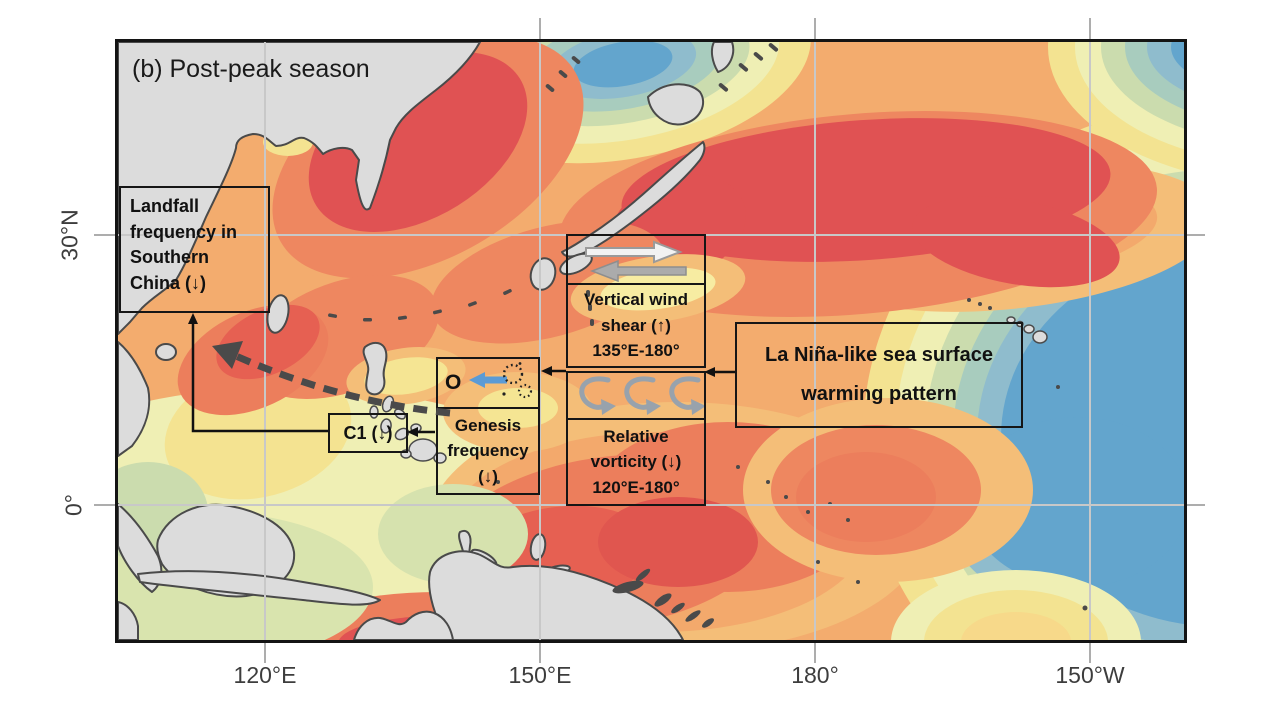 Image resolution: width=1280 pixels, height=720 pixels. I want to click on genesis-shift-icon-box: O, so click(488, 383).